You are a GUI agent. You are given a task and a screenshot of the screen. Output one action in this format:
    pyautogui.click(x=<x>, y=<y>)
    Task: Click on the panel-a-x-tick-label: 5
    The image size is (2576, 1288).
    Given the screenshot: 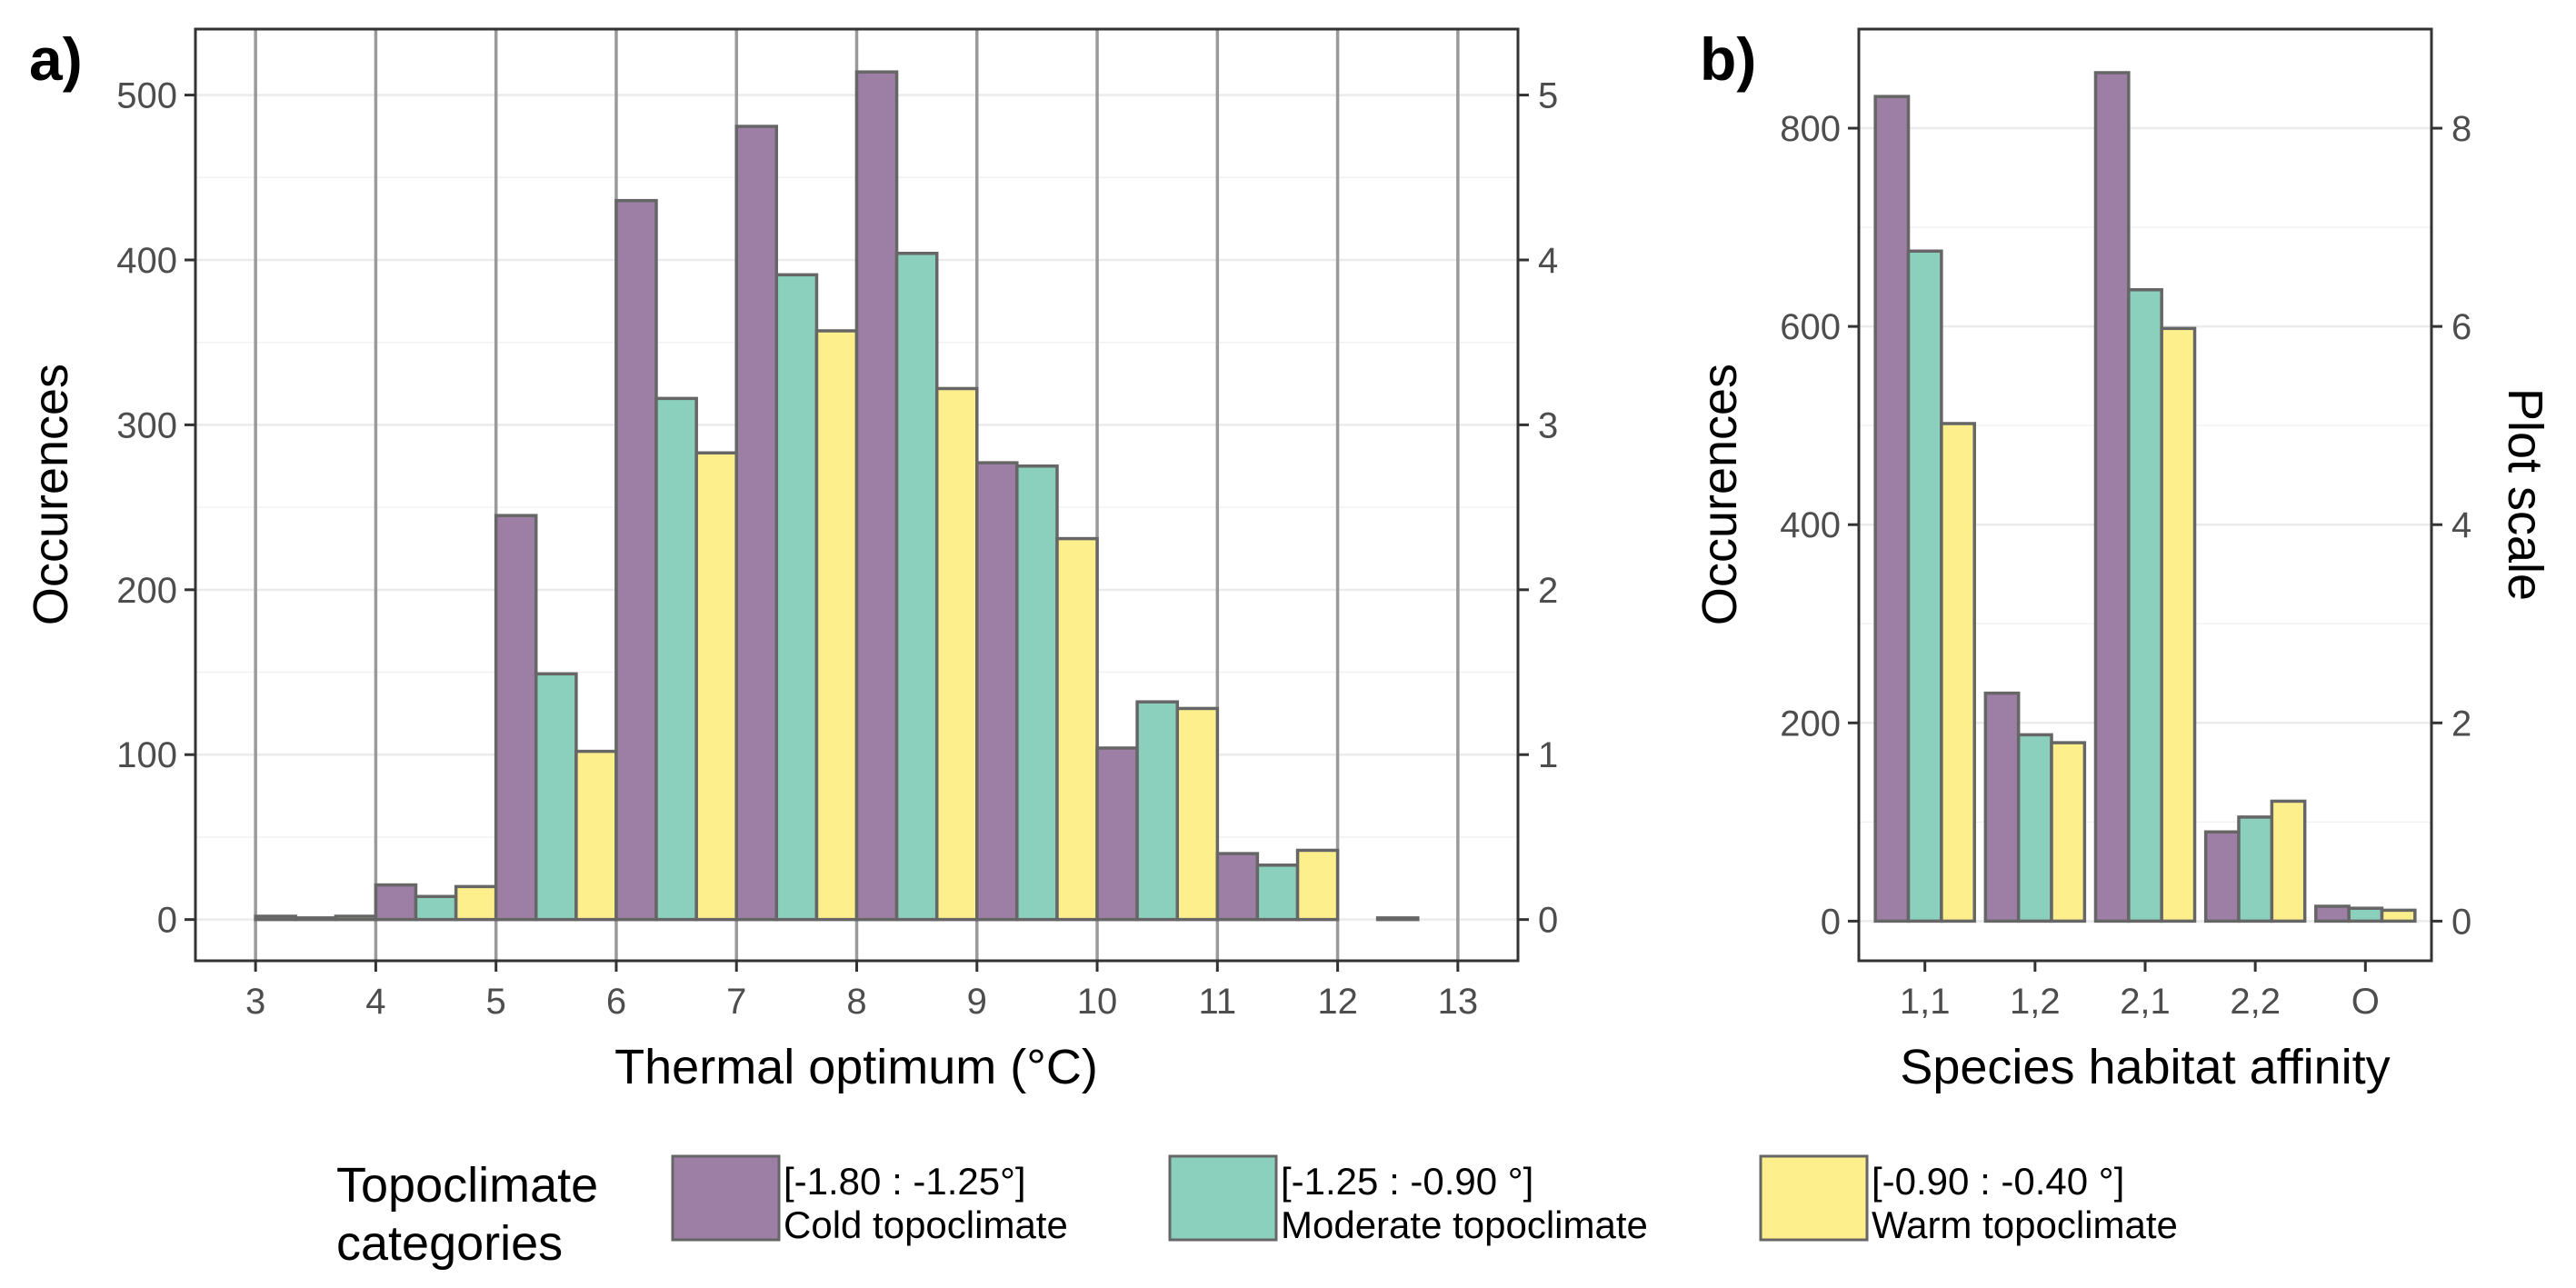 What is the action you would take?
    pyautogui.click(x=496, y=1002)
    